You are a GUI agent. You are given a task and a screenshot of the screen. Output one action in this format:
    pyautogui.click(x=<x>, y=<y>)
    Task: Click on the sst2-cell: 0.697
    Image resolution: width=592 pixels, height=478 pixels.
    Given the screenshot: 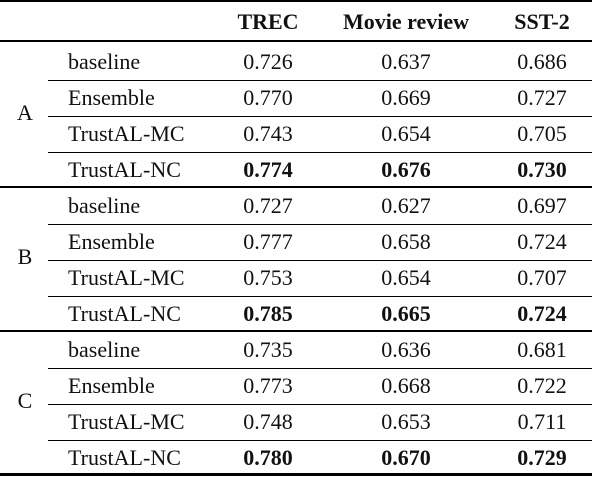 What is the action you would take?
    pyautogui.click(x=542, y=205)
    